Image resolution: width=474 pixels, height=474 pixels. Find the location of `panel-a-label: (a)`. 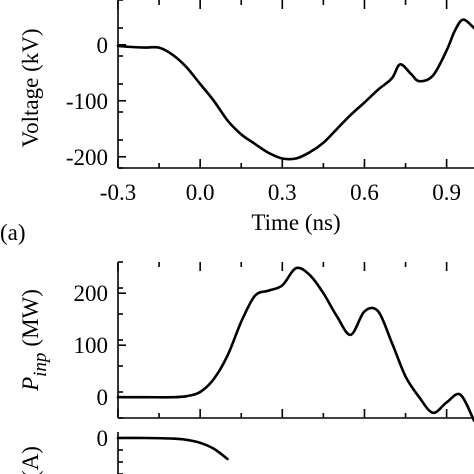

panel-a-label: (a) is located at coordinates (13, 232).